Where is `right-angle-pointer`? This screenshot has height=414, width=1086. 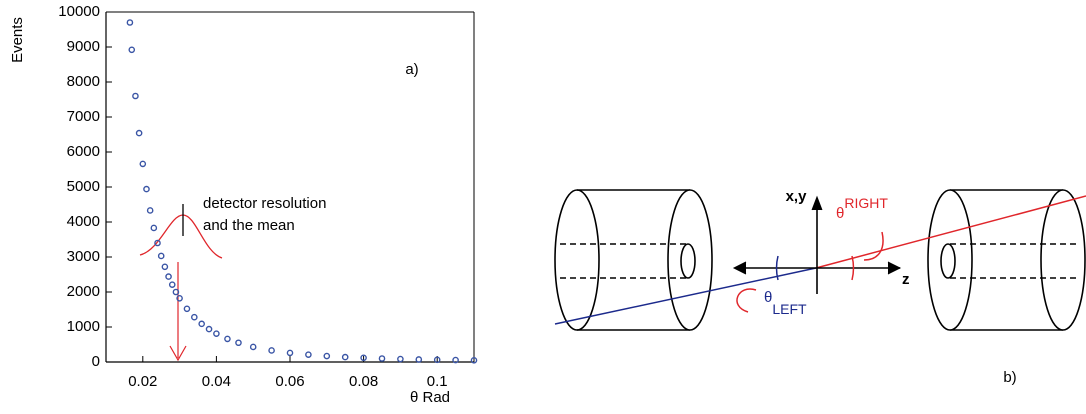
right-angle-pointer is located at coordinates (873, 246).